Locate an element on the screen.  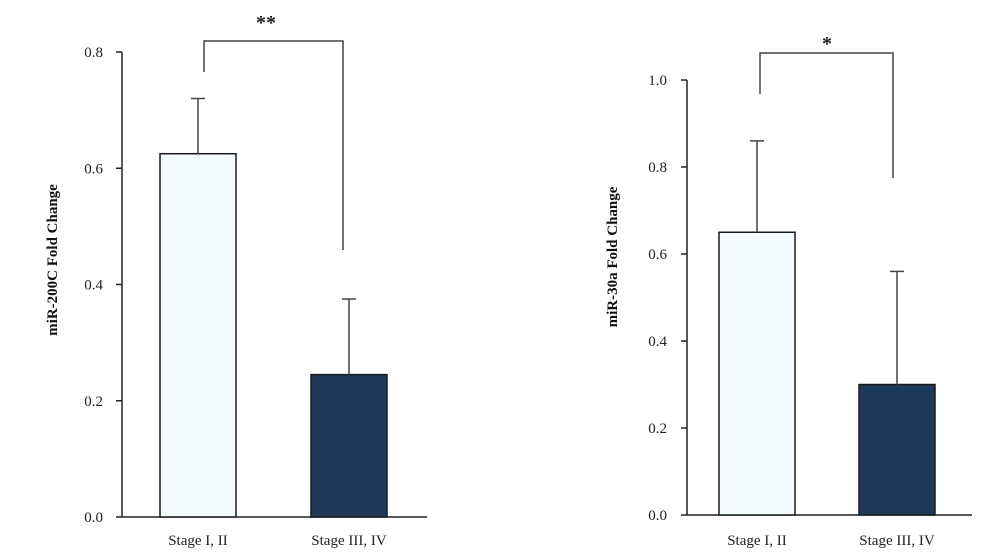
y-axis-label: miR-200C Fold Change is located at coordinates (53, 260).